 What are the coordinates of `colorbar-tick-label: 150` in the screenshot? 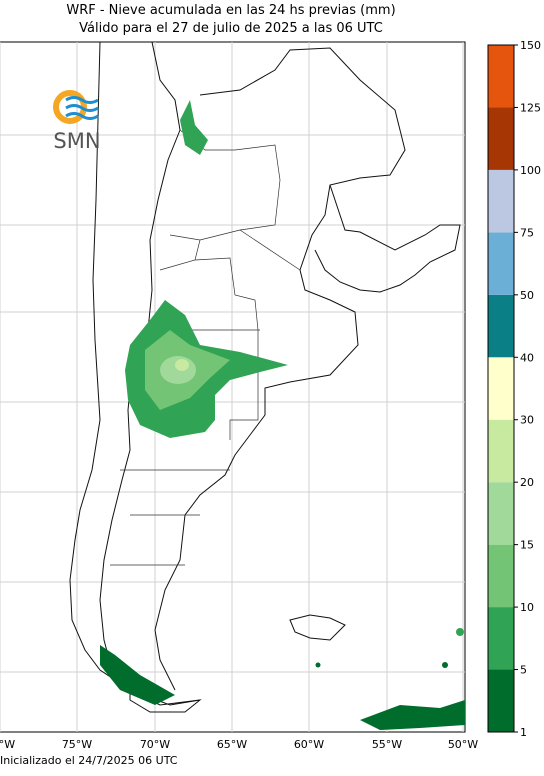 It's located at (530, 45).